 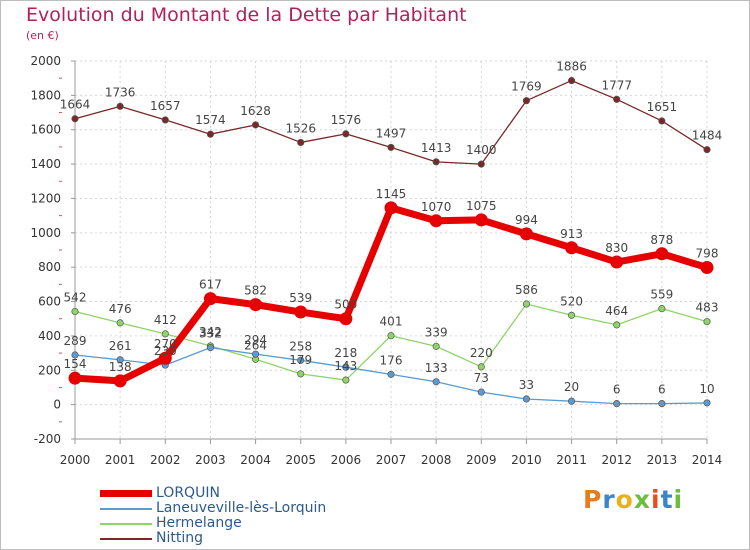 I want to click on data-label-lorquin-2003: 617, so click(x=210, y=285).